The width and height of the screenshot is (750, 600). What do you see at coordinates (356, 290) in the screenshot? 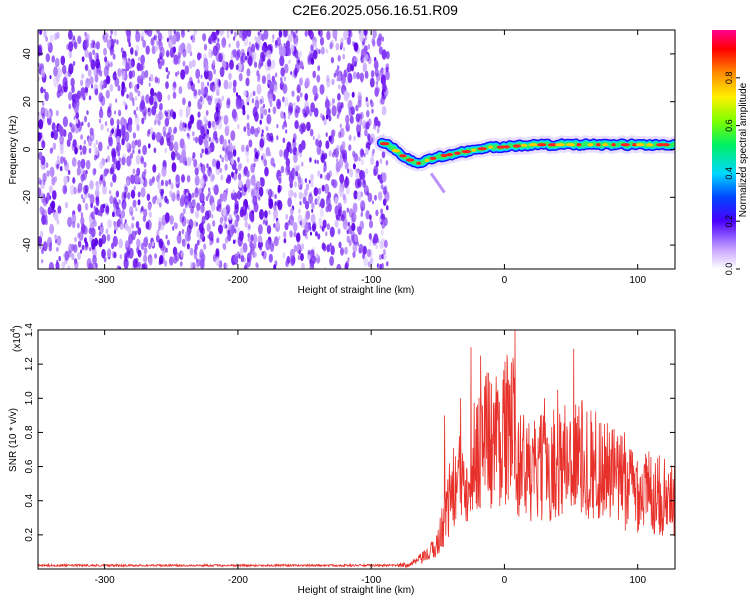
I see `x-axis-label: Height of straight line (km)` at bounding box center [356, 290].